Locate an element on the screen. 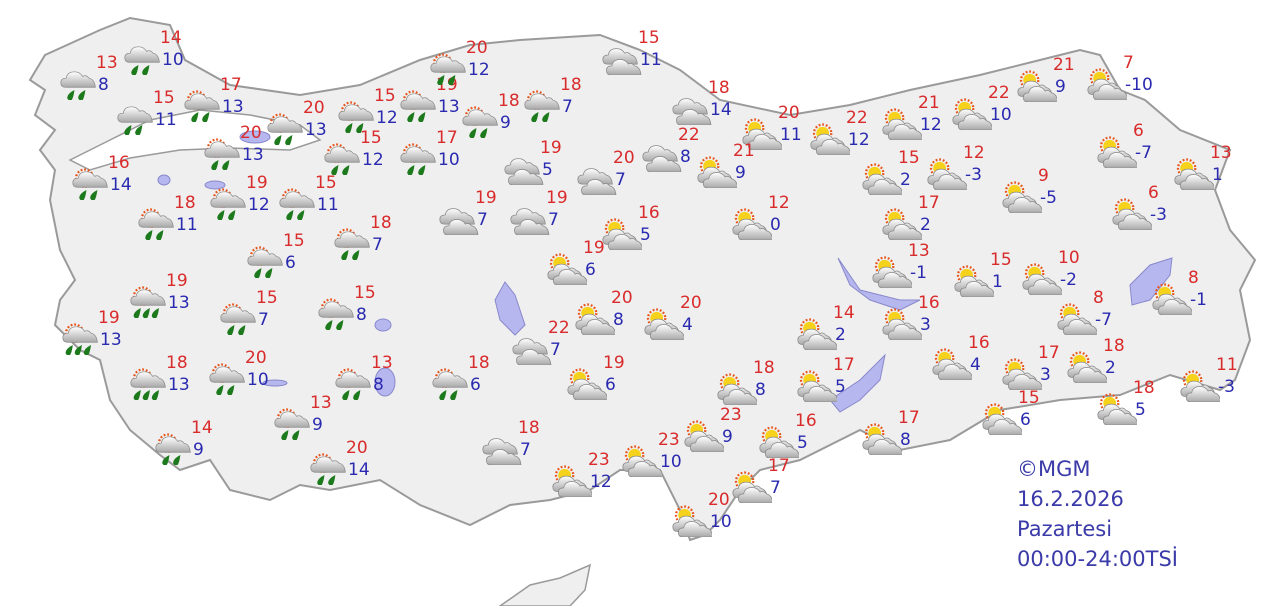 The image size is (1280, 606). weather-station: 17 8 is located at coordinates (900, 437).